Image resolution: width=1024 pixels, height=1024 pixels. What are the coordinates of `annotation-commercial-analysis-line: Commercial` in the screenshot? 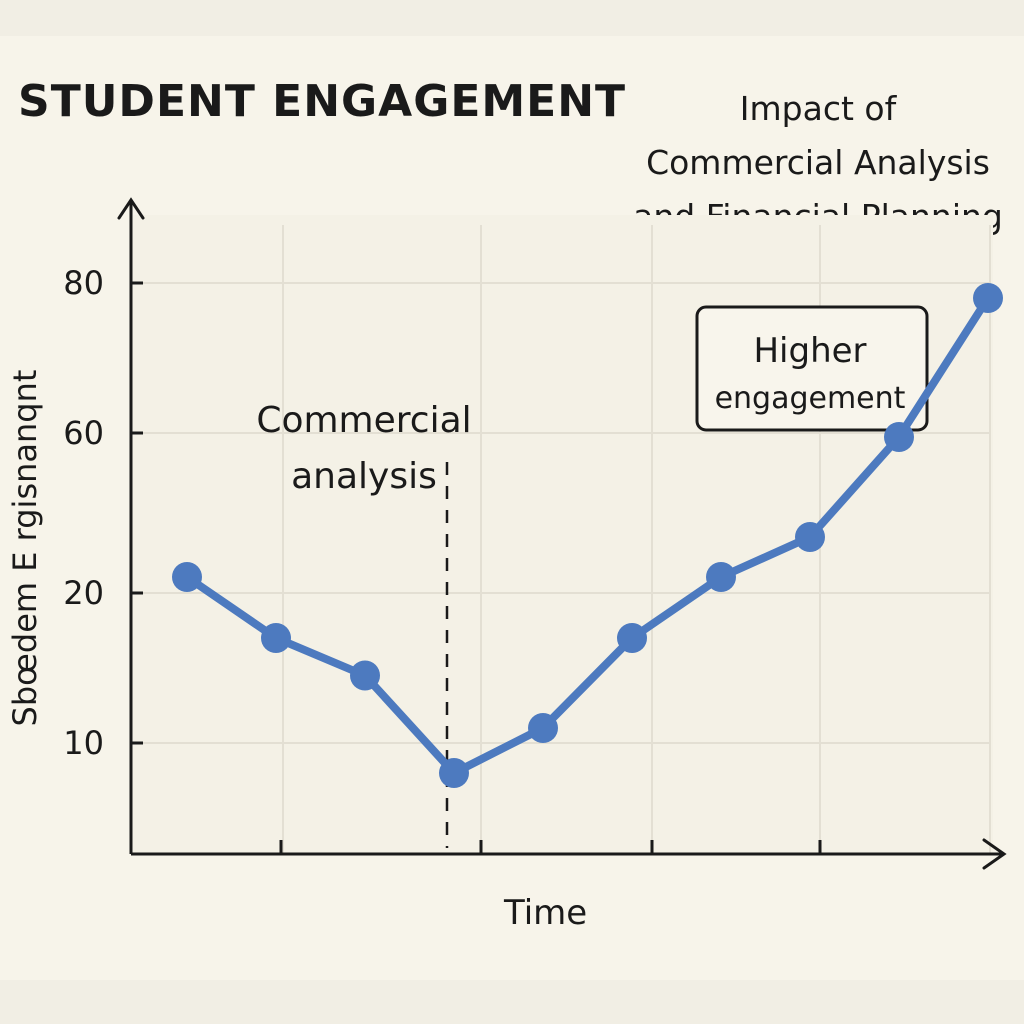 It's located at (363, 420).